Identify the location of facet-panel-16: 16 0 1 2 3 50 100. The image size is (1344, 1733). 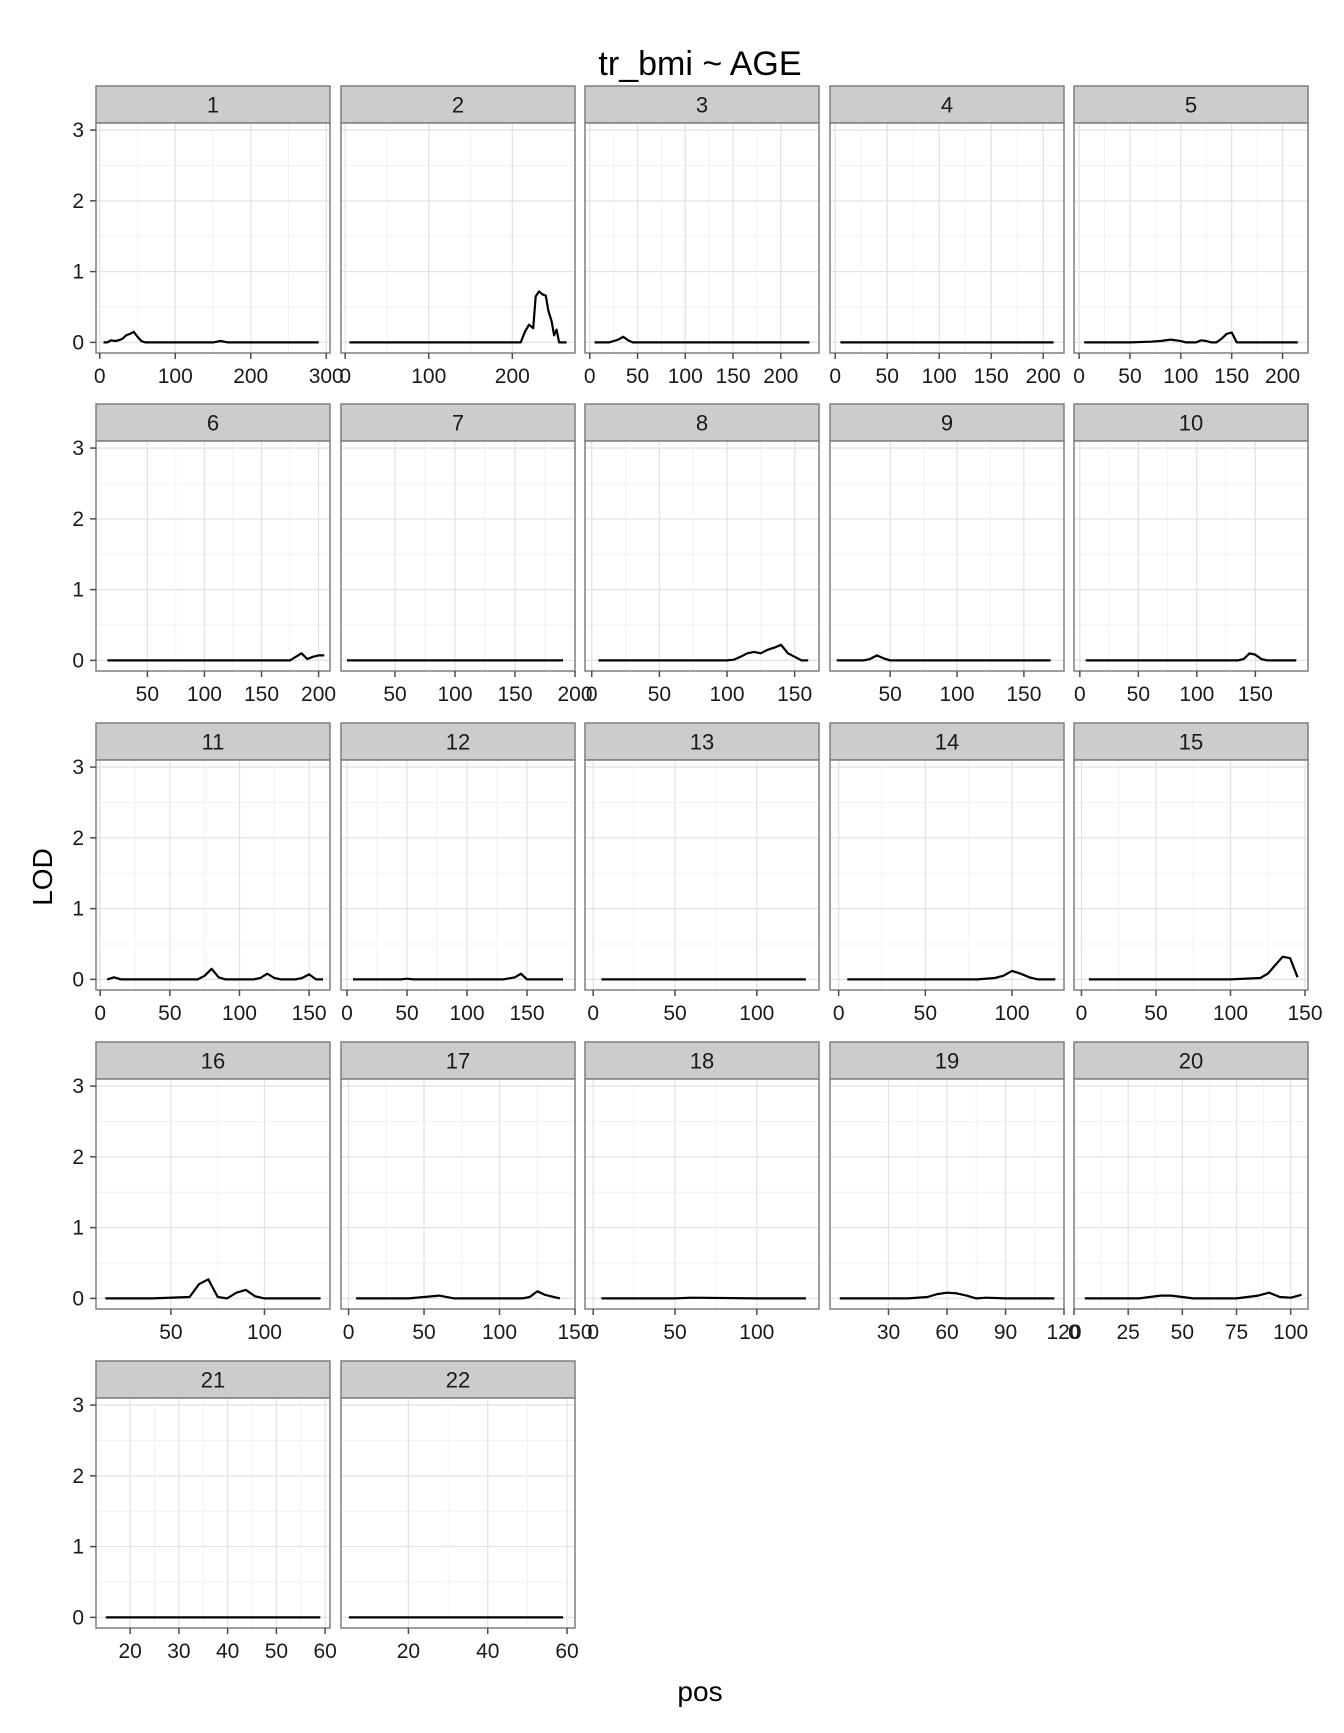
(201, 1192).